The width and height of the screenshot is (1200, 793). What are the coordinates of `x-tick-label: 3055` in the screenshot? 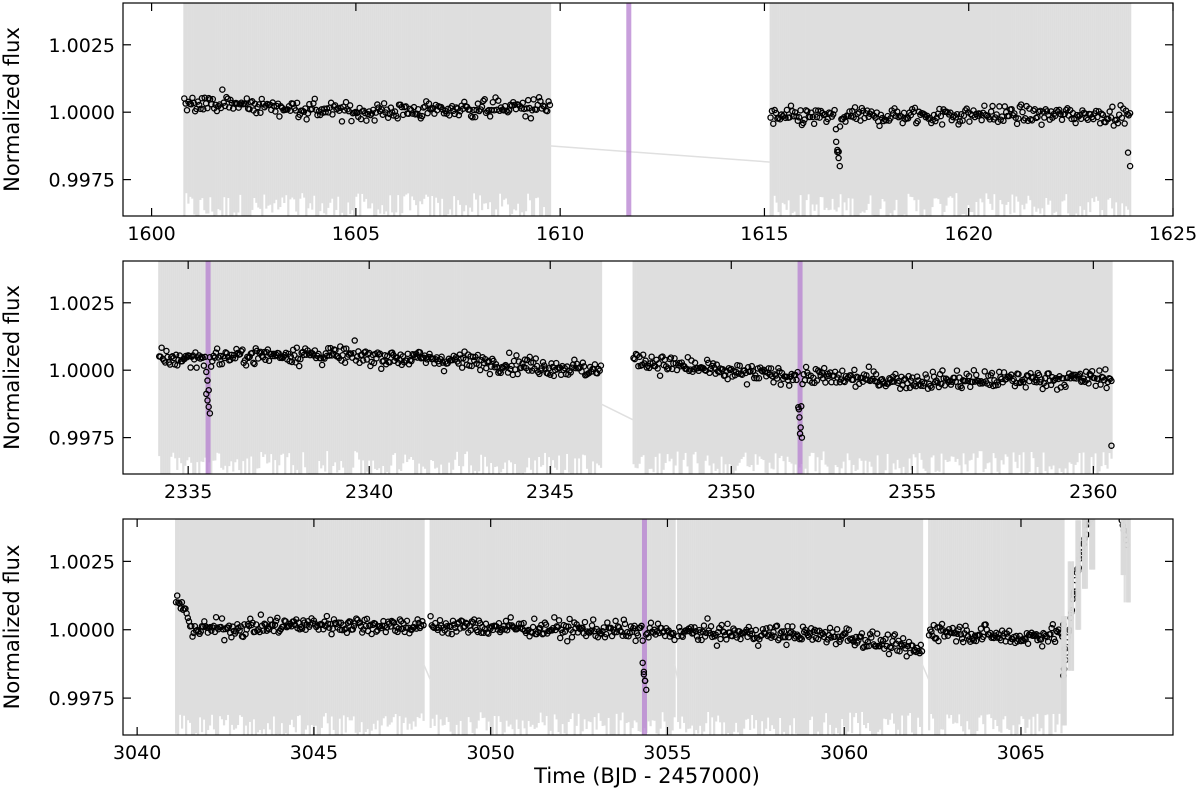 It's located at (667, 753).